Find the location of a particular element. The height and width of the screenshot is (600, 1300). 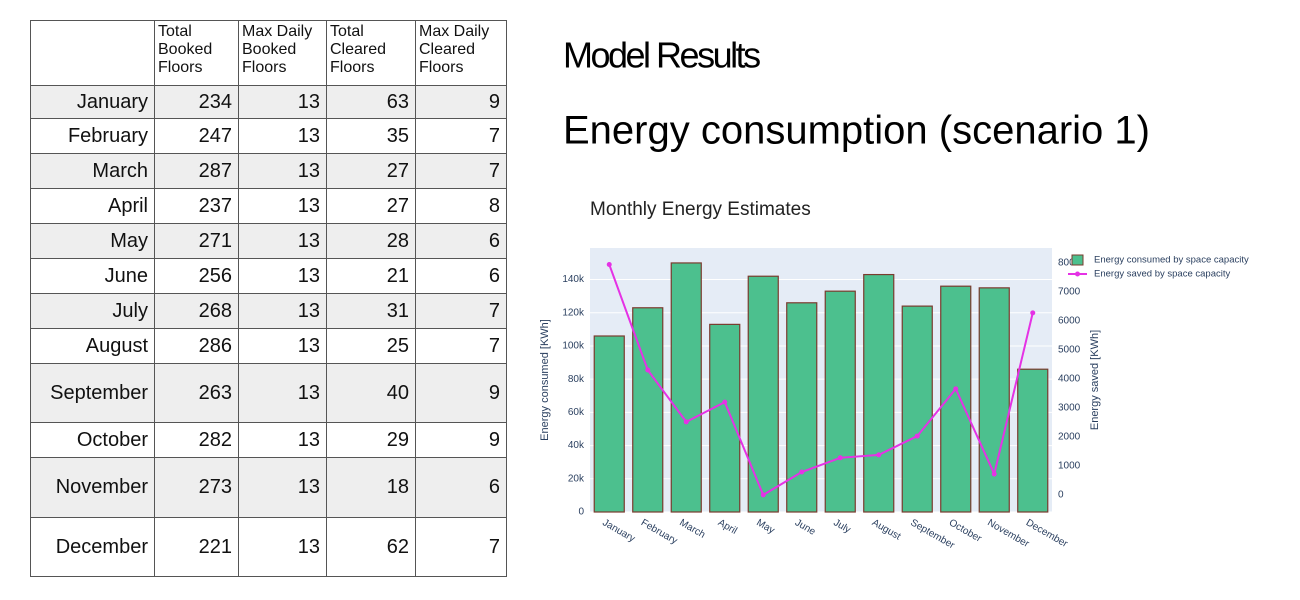

row-label: June is located at coordinates (92, 276).